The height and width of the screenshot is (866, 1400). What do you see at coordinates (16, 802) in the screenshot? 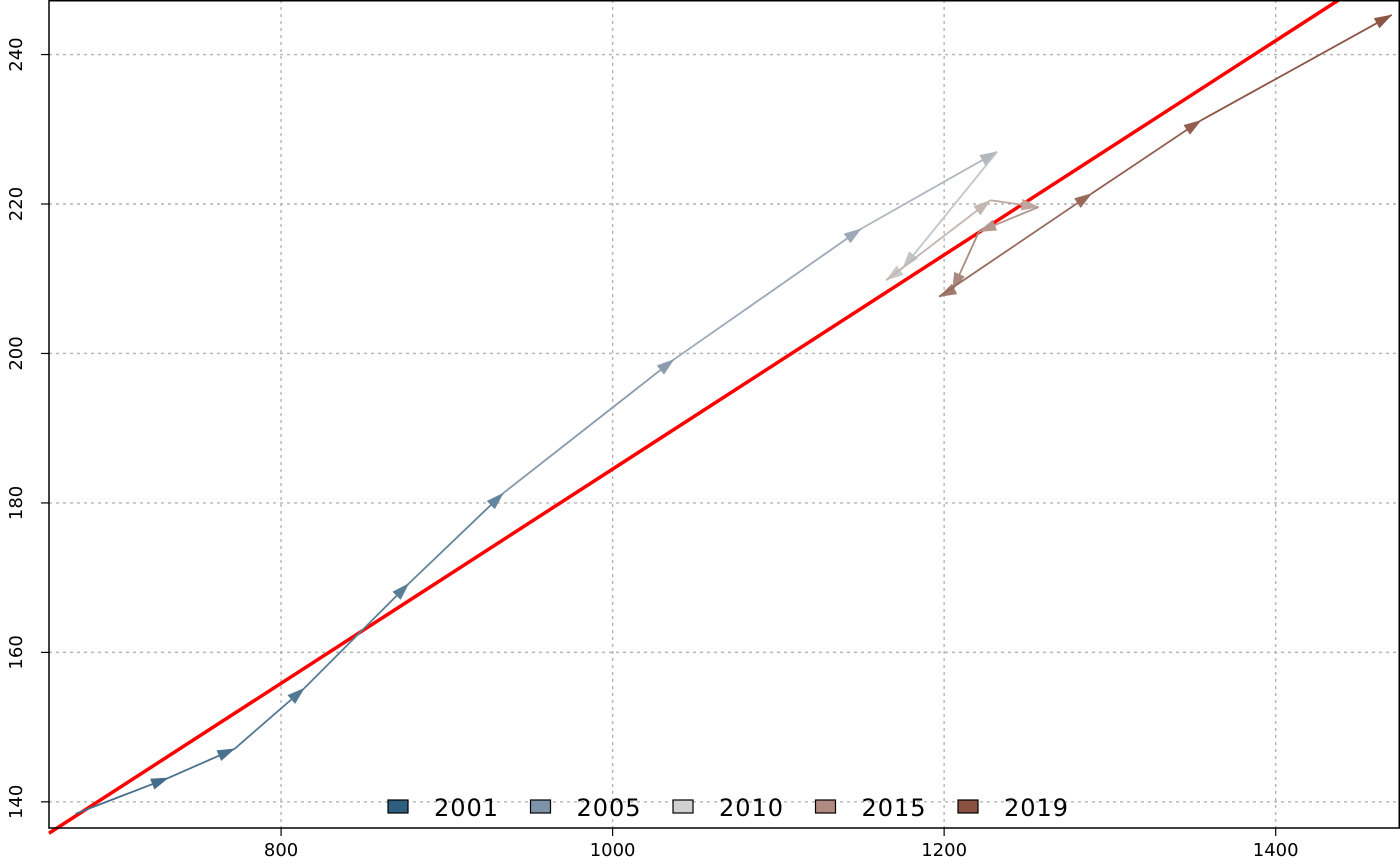
I see `y-tick-label-0: 140` at bounding box center [16, 802].